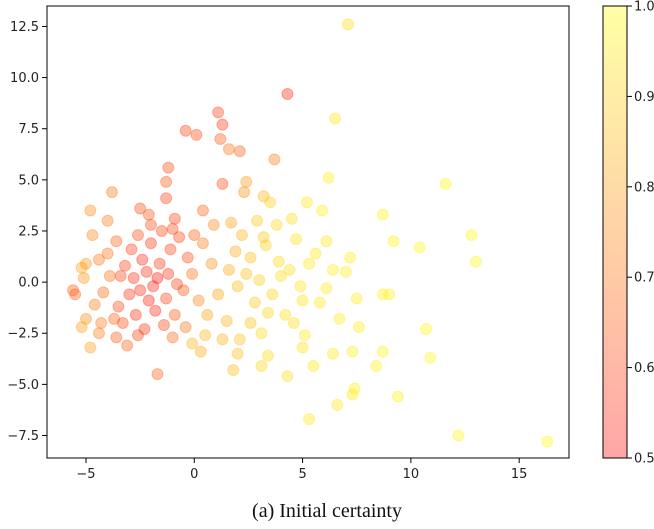 Image resolution: width=654 pixels, height=529 pixels. I want to click on y-tick-label: −5.0, so click(23, 385).